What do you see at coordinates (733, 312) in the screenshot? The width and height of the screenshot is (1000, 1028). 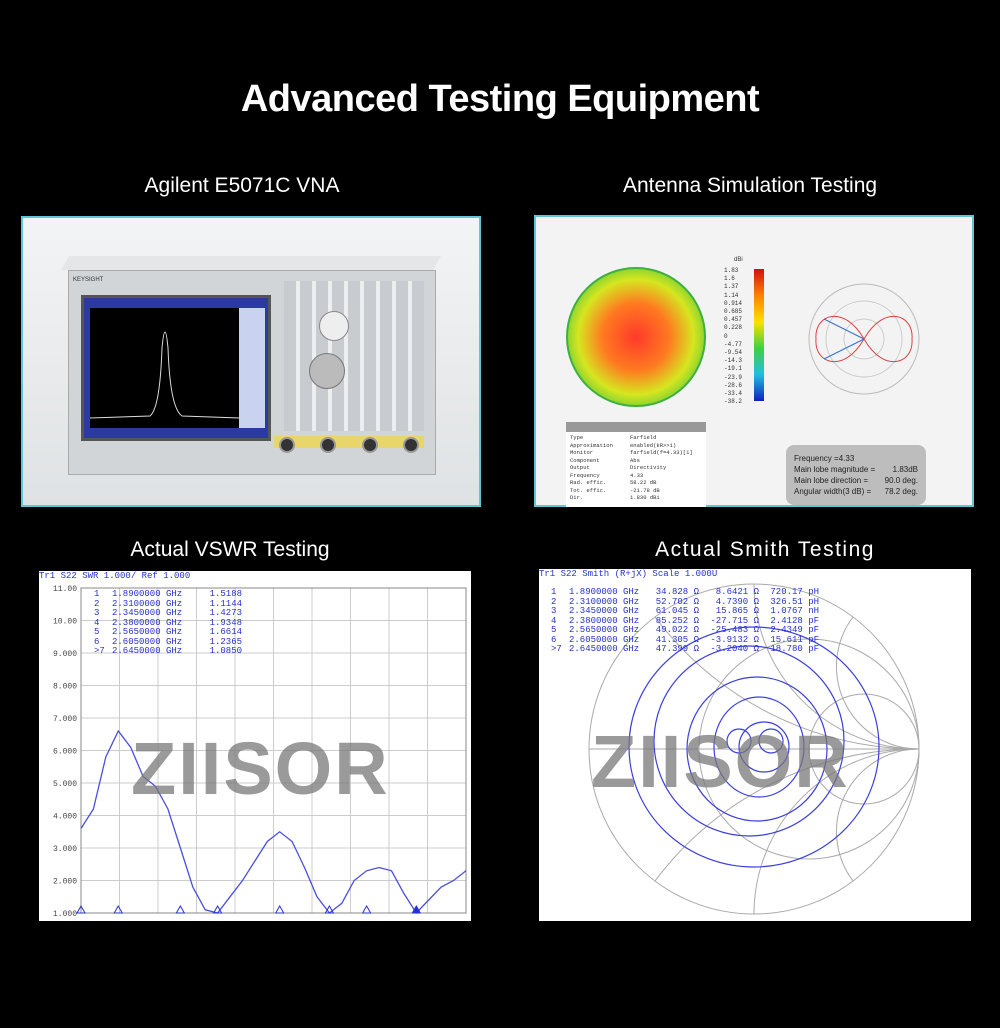 I see `colorbar-tick: 0.685` at bounding box center [733, 312].